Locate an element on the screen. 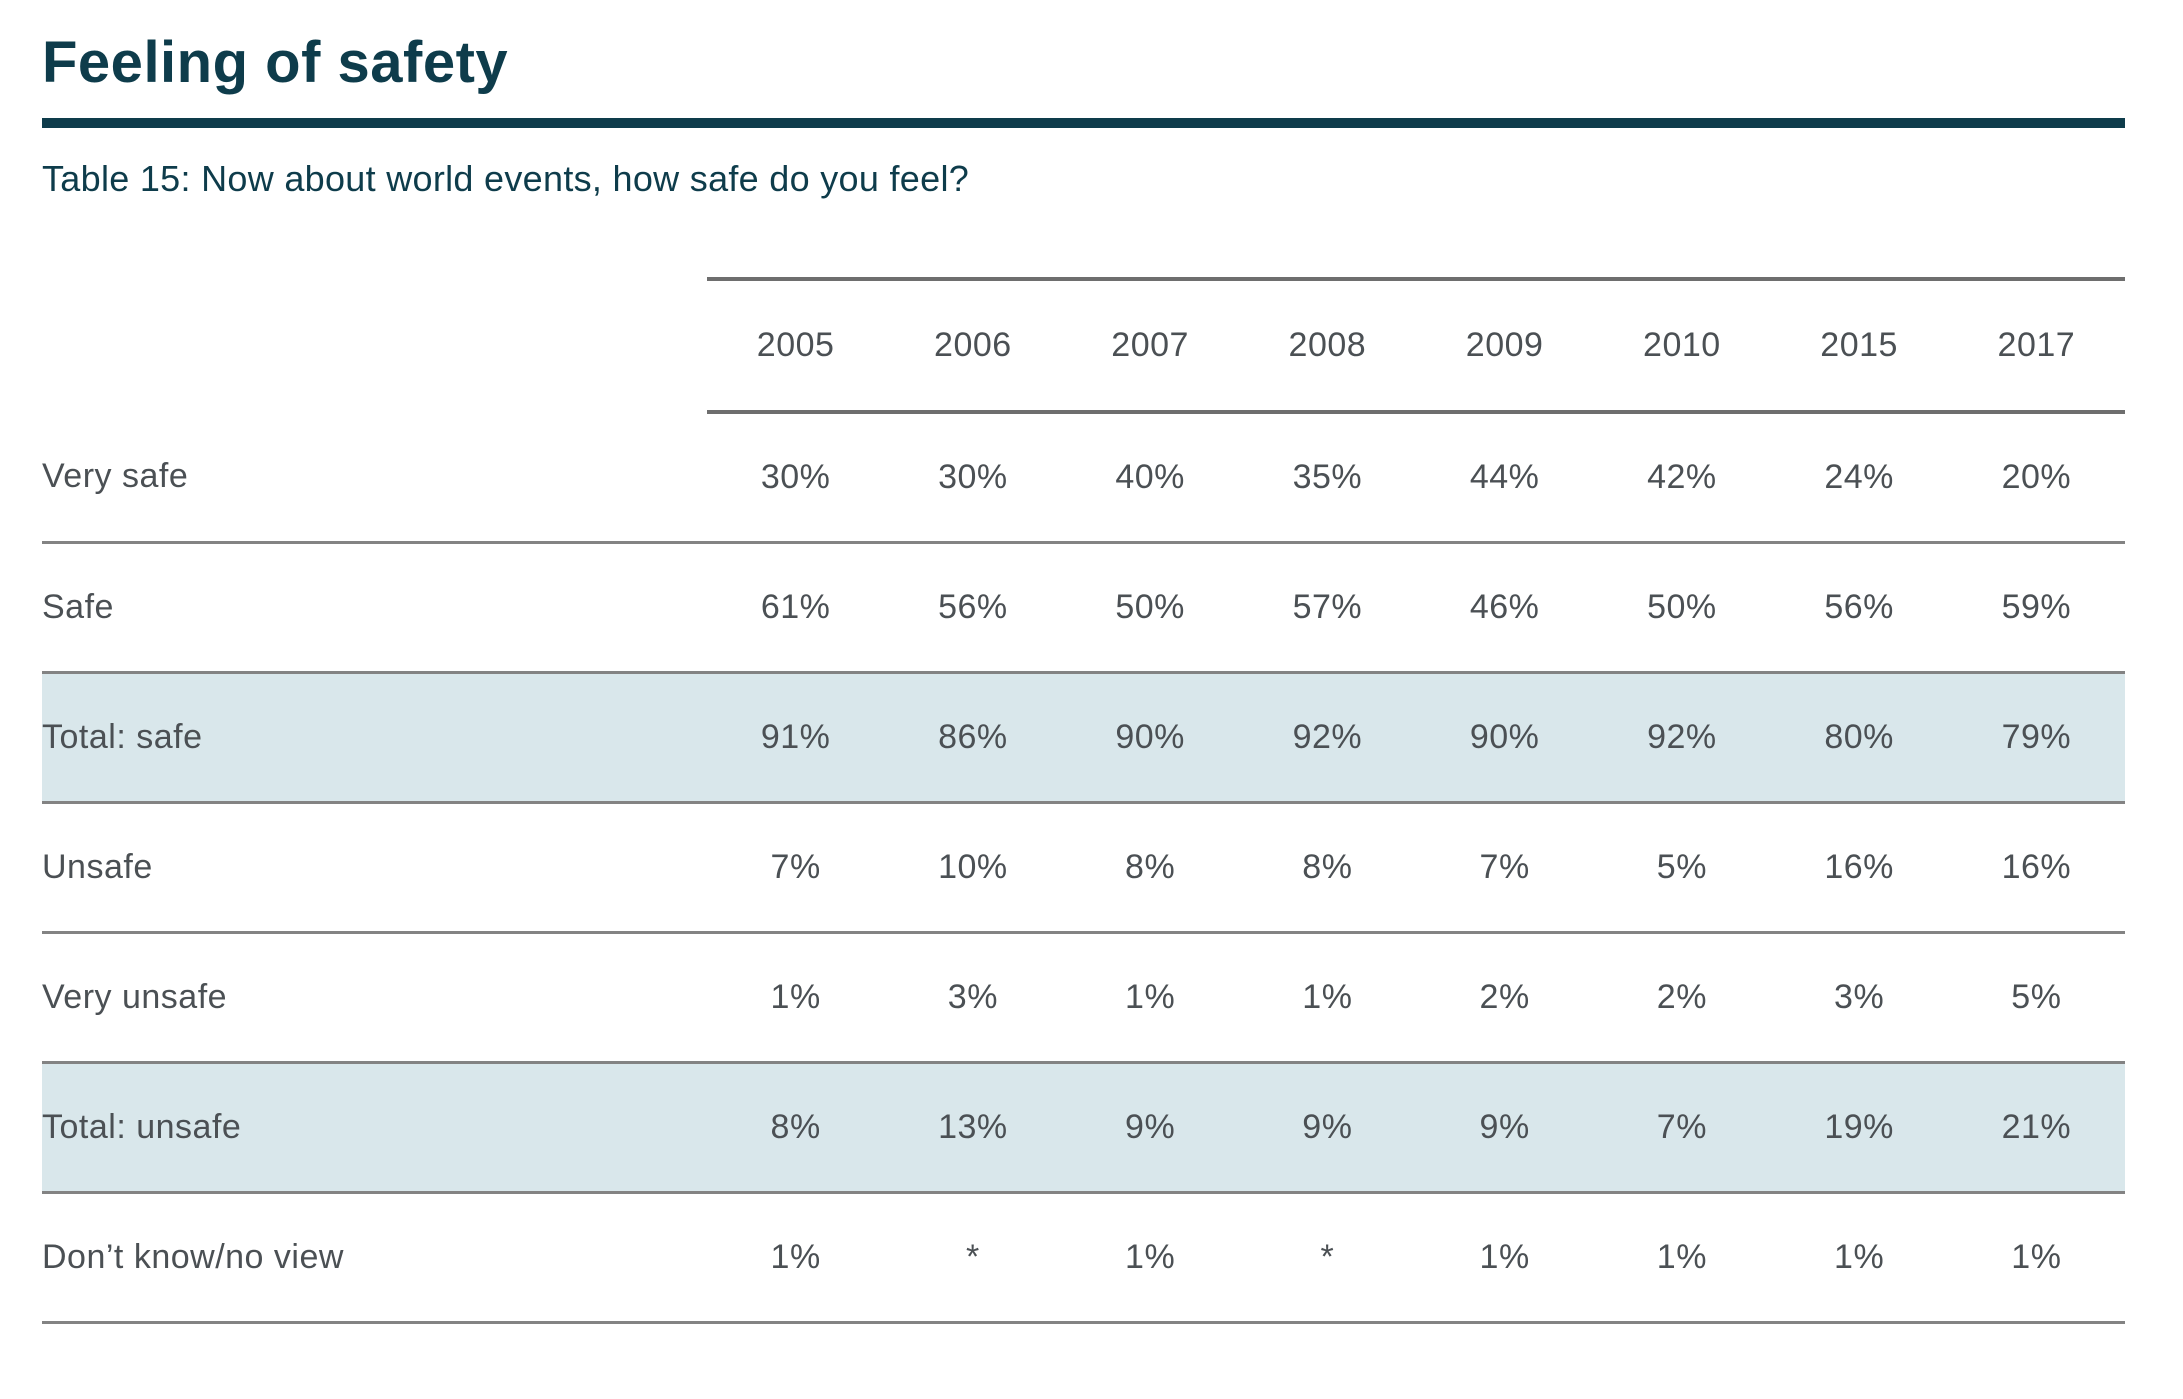 The width and height of the screenshot is (2183, 1399). row-label: Total: safe is located at coordinates (374, 738).